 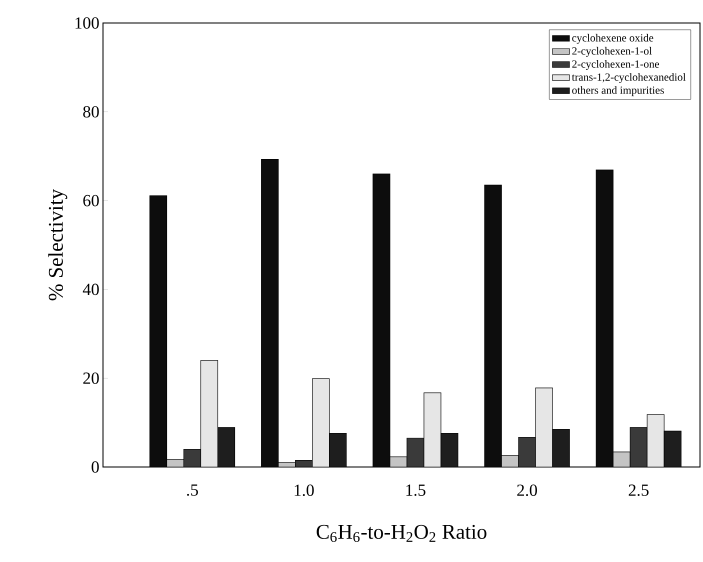 I want to click on legend-label: cyclohexene oxide, so click(x=613, y=39).